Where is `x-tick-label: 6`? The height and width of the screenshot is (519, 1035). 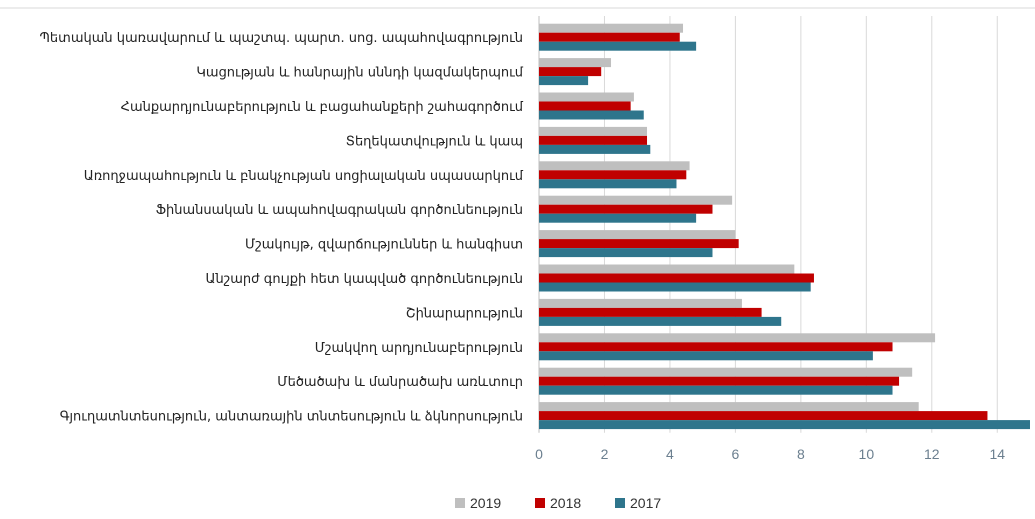
x-tick-label: 6 is located at coordinates (736, 454).